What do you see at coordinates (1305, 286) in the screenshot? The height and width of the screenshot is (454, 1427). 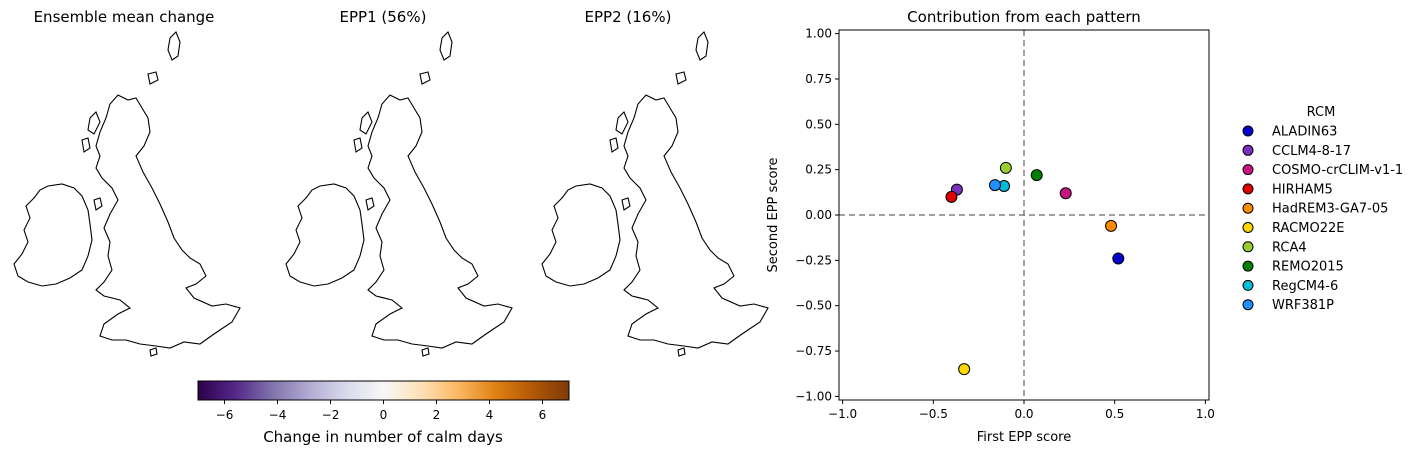 I see `legend-label: RegCM4-6` at bounding box center [1305, 286].